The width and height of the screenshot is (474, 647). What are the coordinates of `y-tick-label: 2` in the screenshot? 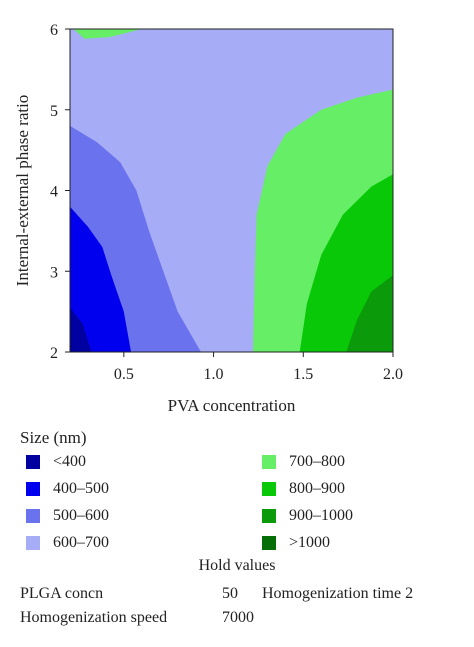 It's located at (54, 353).